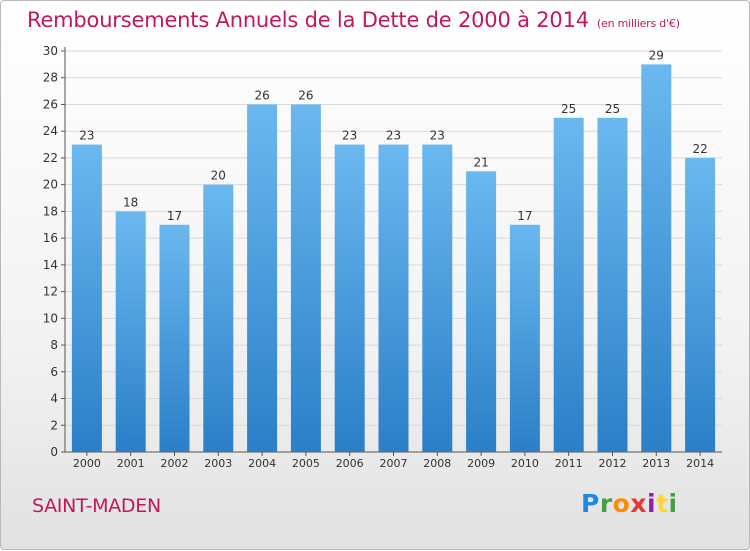 This screenshot has width=750, height=551. I want to click on bar-2003, so click(218, 318).